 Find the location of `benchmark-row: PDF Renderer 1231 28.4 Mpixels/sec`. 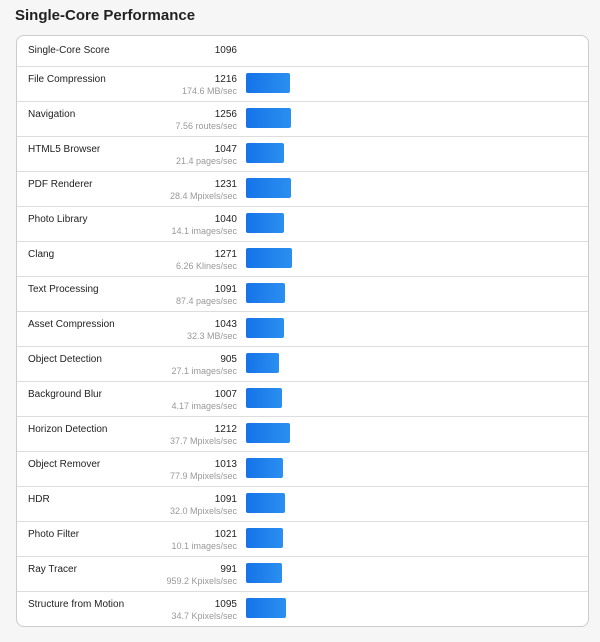

benchmark-row: PDF Renderer 1231 28.4 Mpixels/sec is located at coordinates (302, 188).